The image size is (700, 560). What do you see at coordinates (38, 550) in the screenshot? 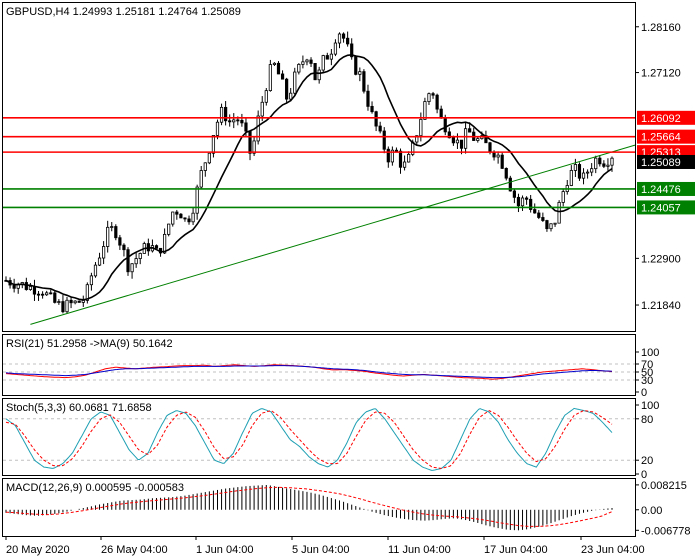
I see `time-tick-label: 20 May 2020` at bounding box center [38, 550].